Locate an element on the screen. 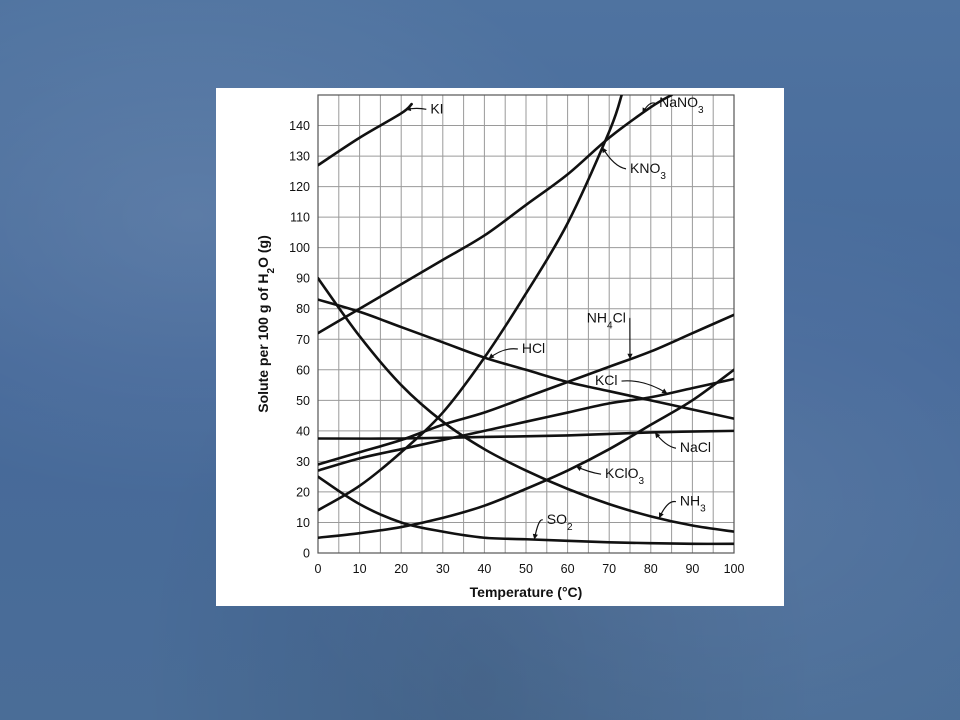 The width and height of the screenshot is (960, 720). series-line-hcl is located at coordinates (526, 359).